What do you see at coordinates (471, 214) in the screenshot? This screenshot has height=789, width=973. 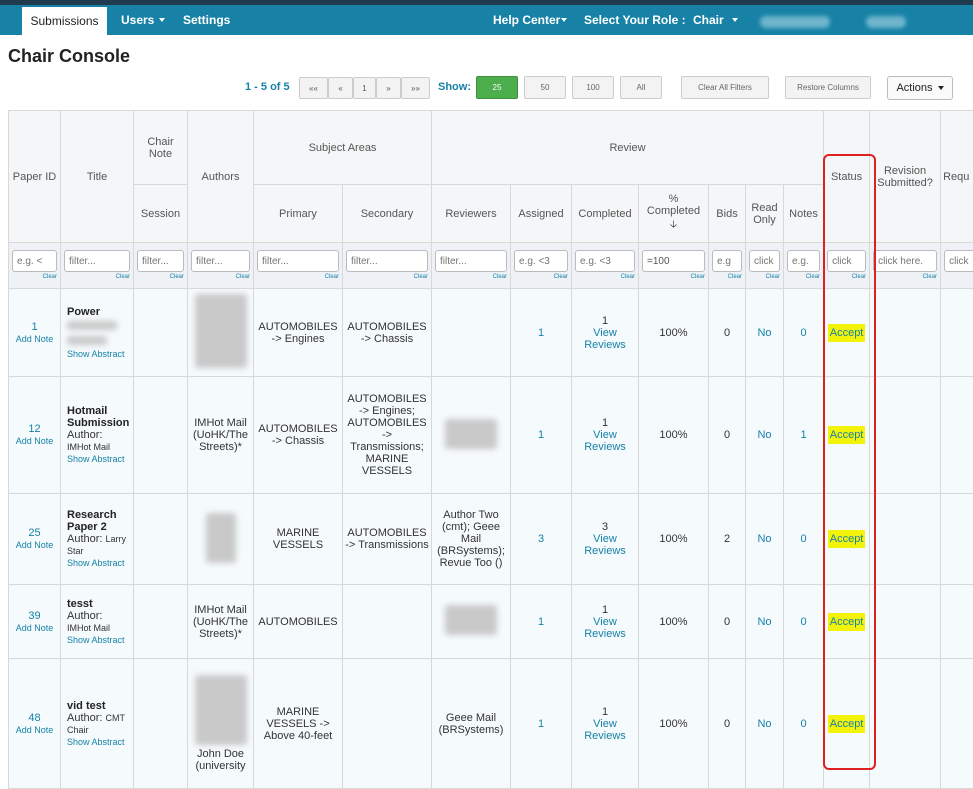 I see `col-reviewers: Reviewers` at bounding box center [471, 214].